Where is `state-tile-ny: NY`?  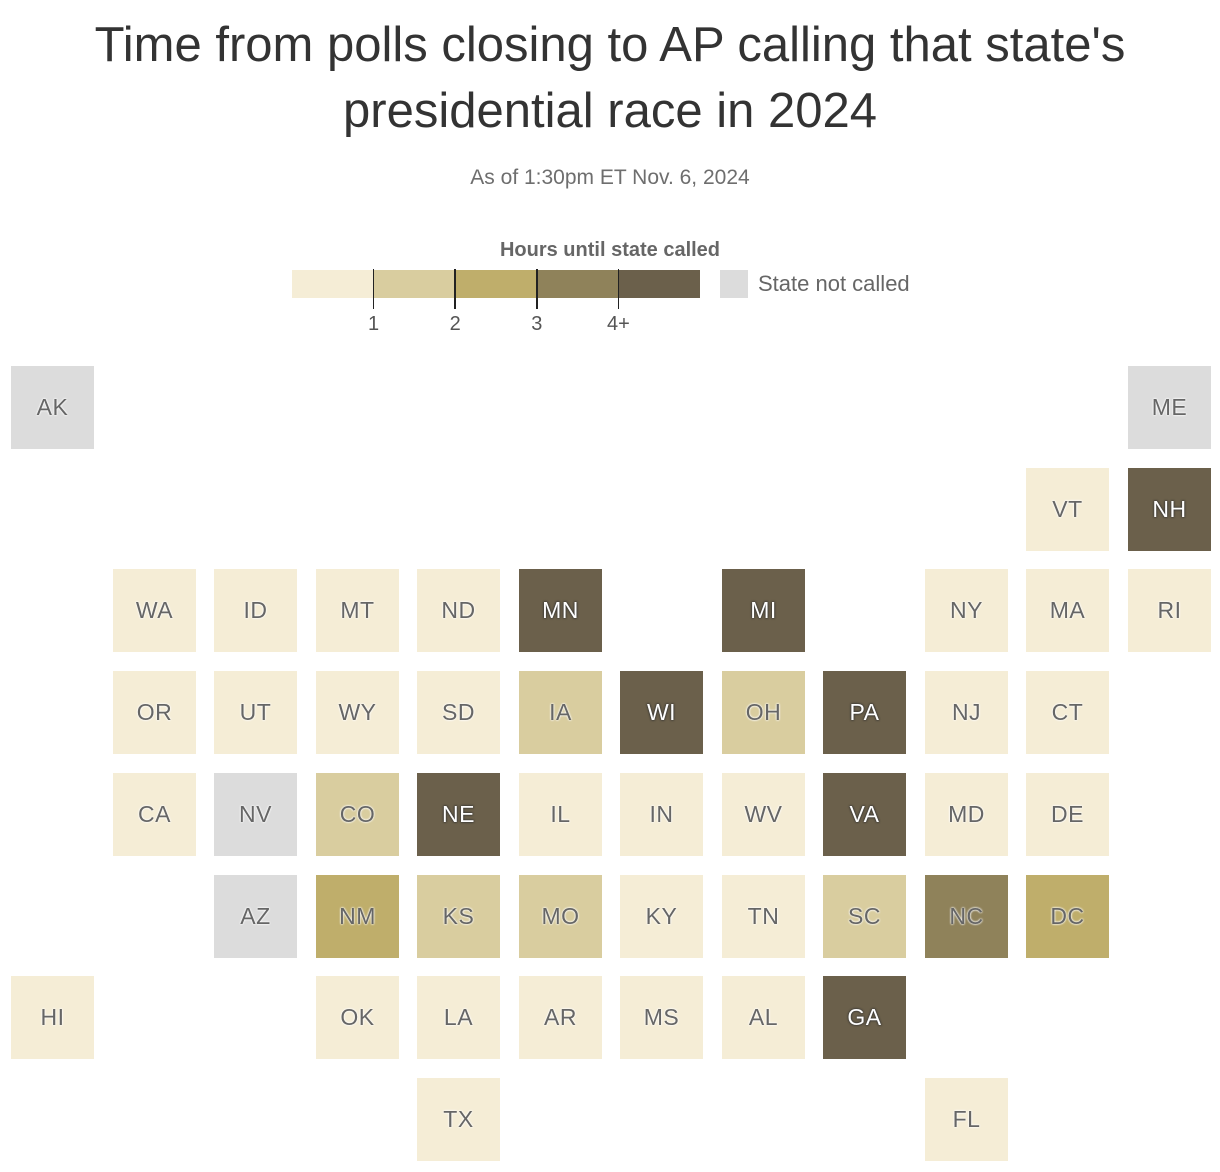 state-tile-ny: NY is located at coordinates (966, 610).